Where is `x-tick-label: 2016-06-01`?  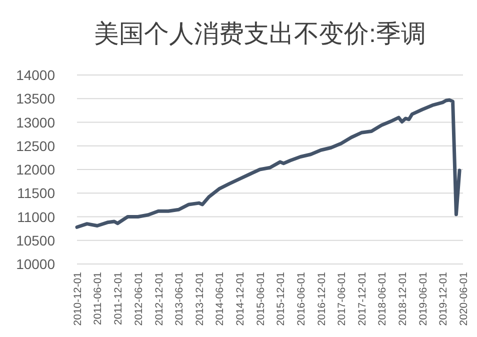
x-tick-label: 2016-06-01 is located at coordinates (301, 299).